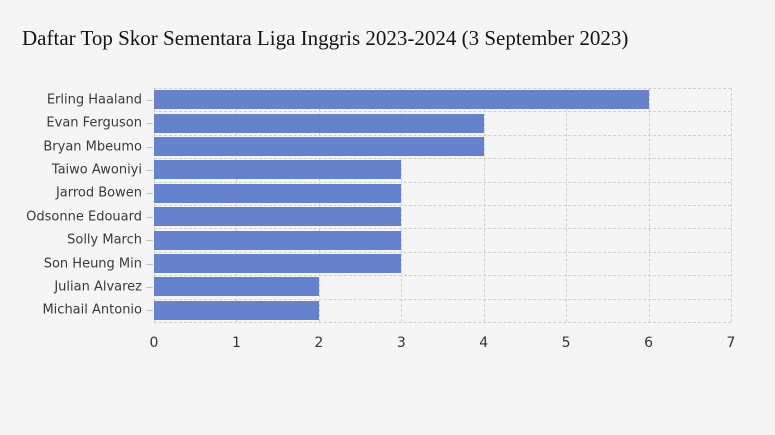  I want to click on bar-jarrod-bowen, so click(278, 193).